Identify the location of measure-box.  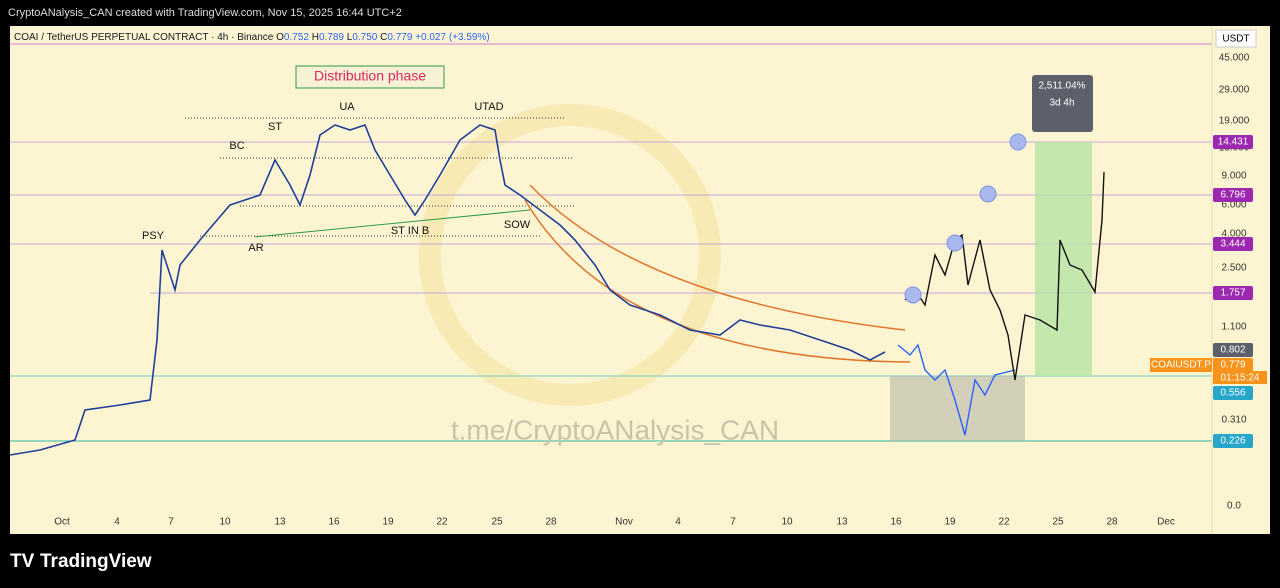
(1062, 103).